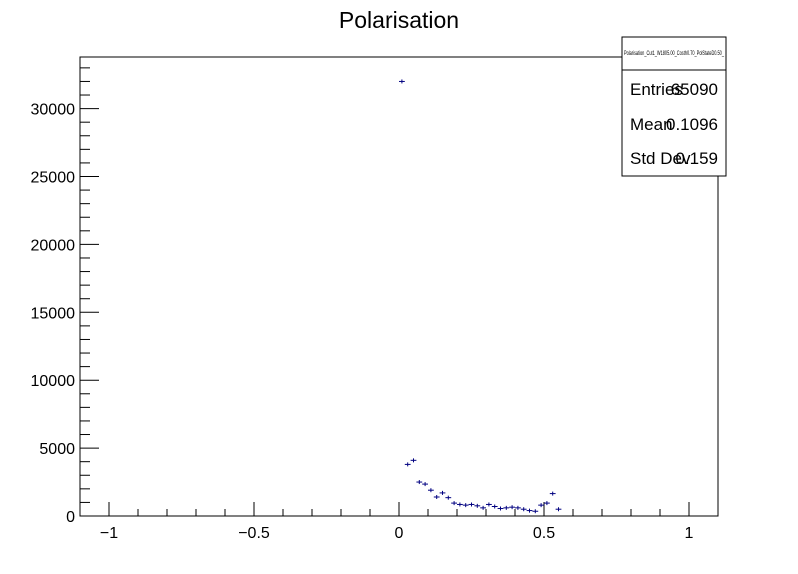 This screenshot has width=798, height=574. I want to click on stats-box-frame, so click(674, 106).